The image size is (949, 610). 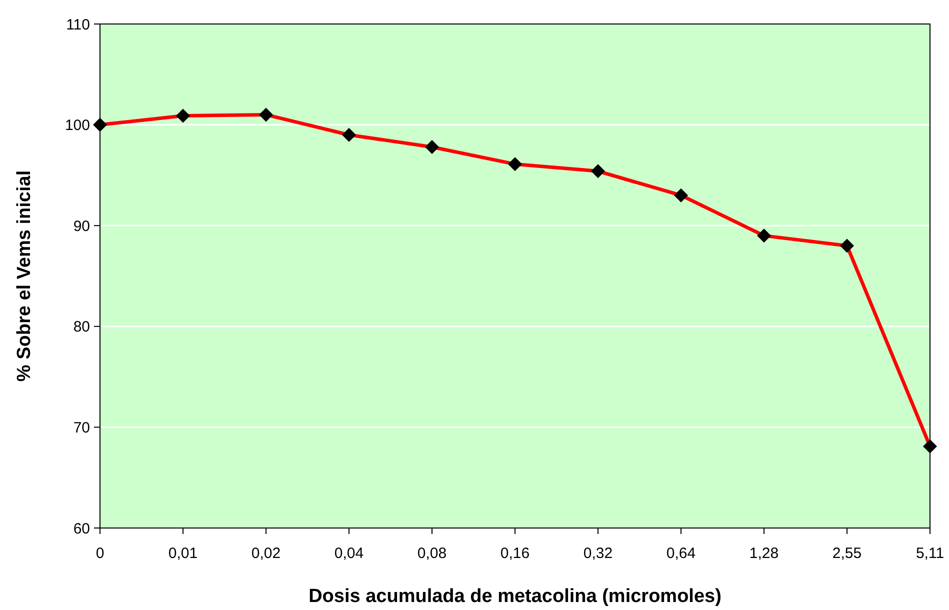 I want to click on x-tick-label: 0,32, so click(x=598, y=553).